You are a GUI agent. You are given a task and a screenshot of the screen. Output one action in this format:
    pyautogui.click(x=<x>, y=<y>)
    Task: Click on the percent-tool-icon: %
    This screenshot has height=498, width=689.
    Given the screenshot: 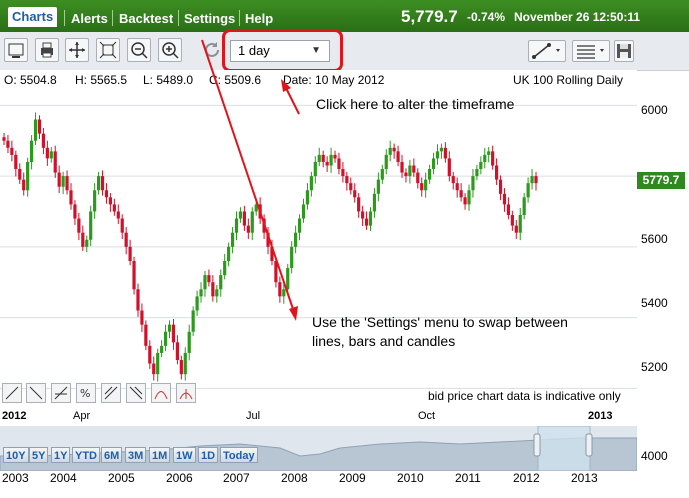 What is the action you would take?
    pyautogui.click(x=86, y=393)
    